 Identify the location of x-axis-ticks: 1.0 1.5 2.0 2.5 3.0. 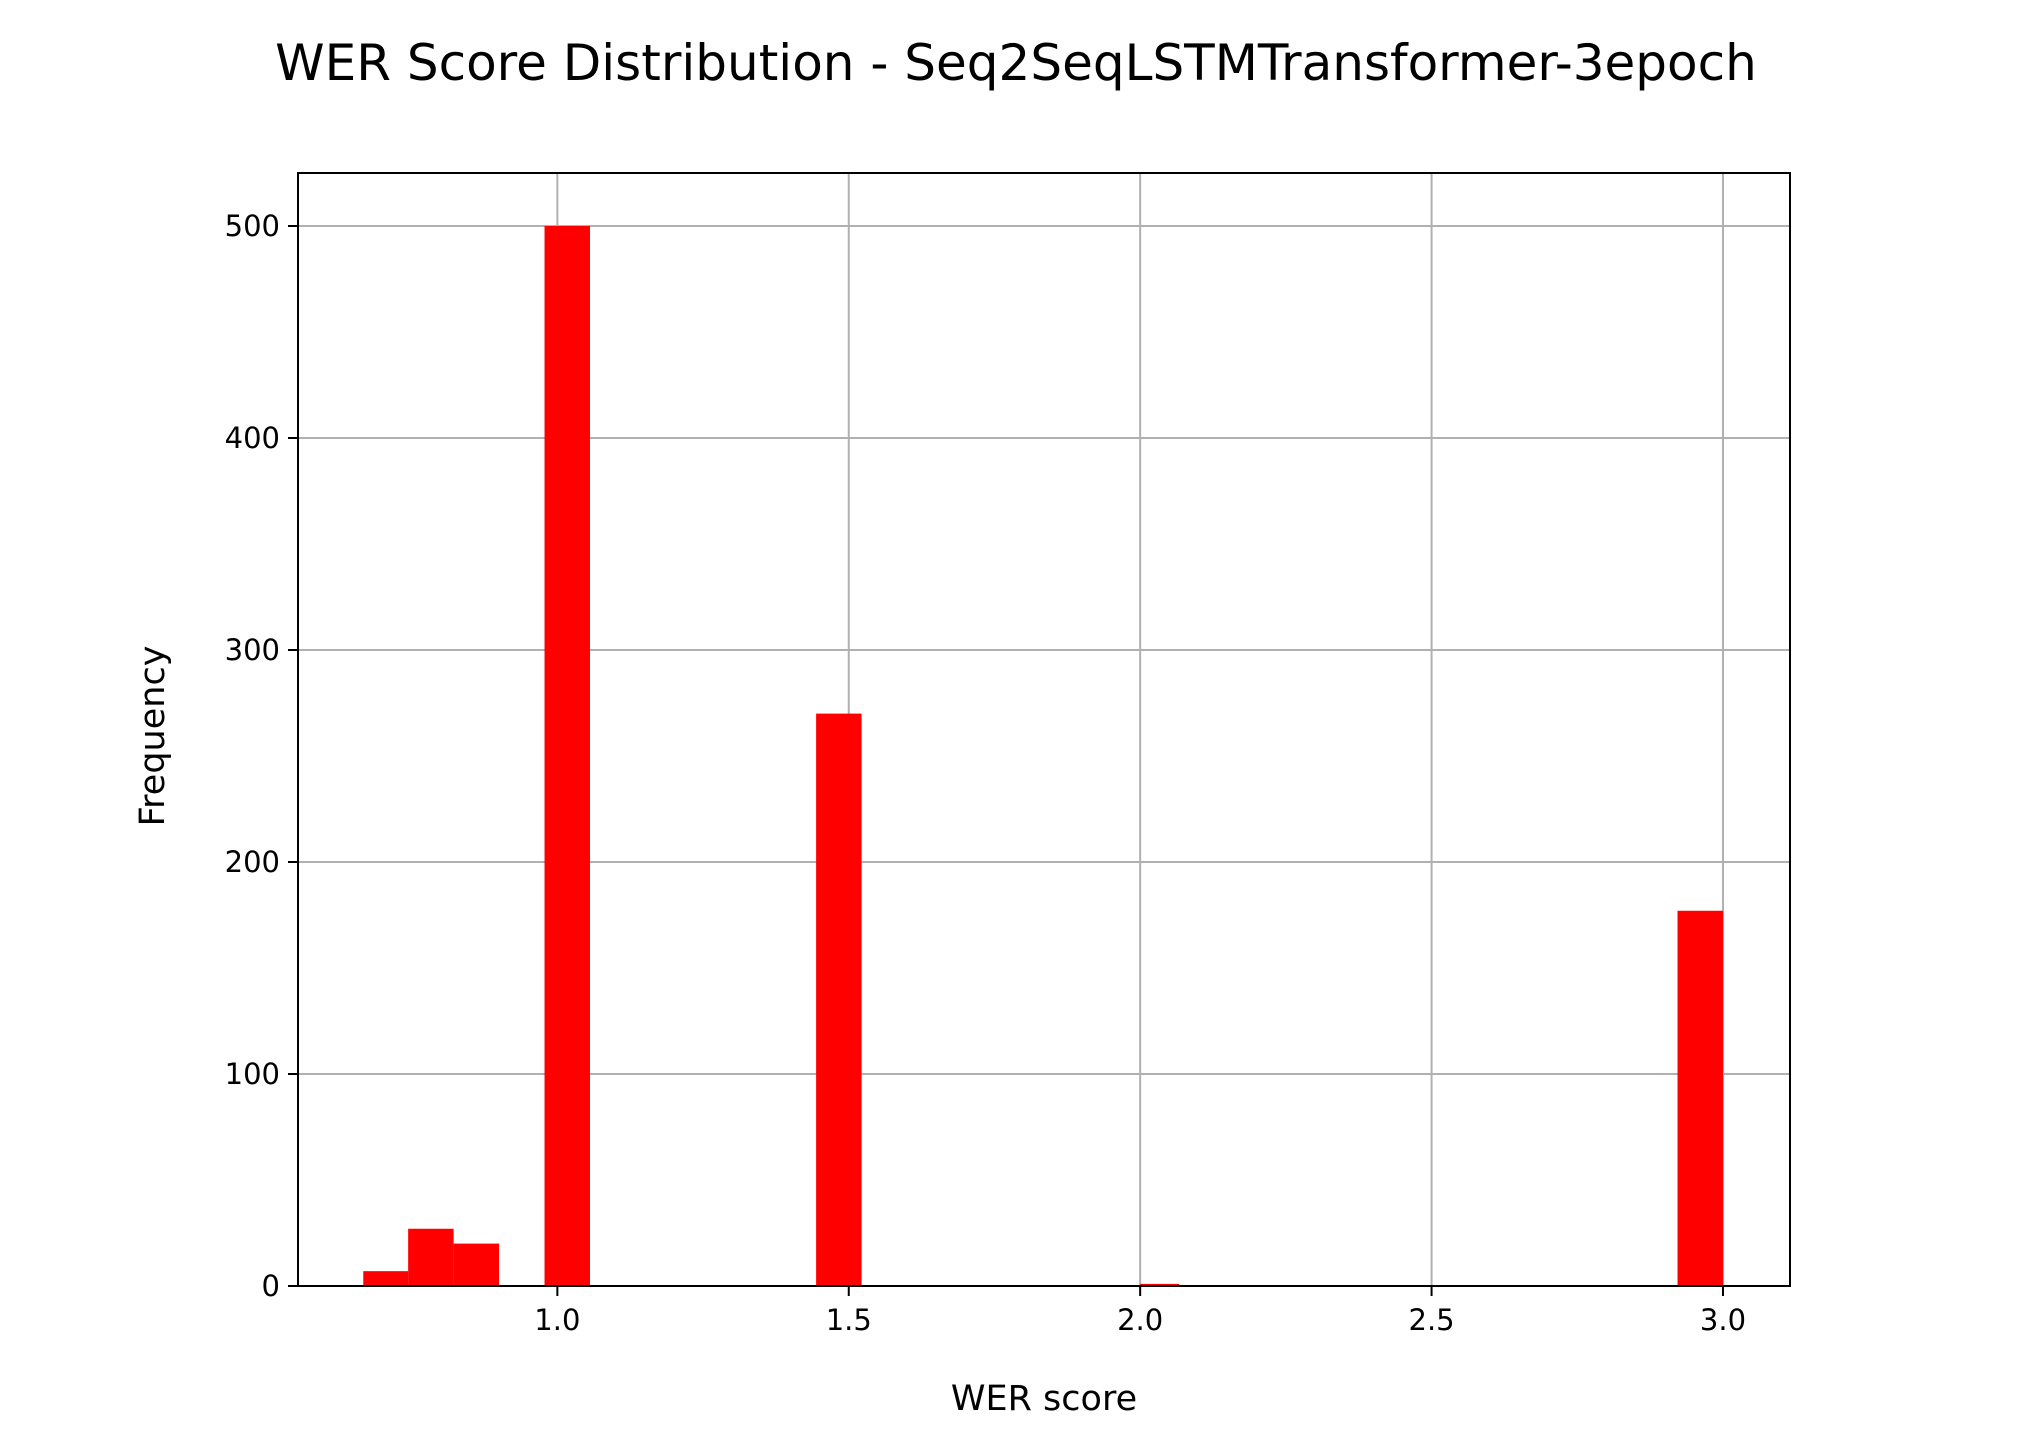
(1140, 1311).